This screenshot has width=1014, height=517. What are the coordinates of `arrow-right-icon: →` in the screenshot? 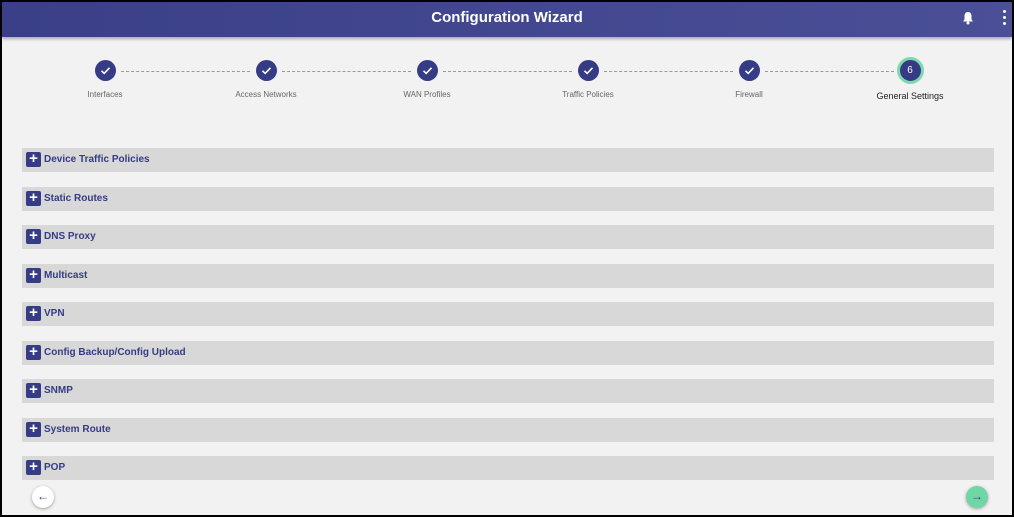 It's located at (977, 496).